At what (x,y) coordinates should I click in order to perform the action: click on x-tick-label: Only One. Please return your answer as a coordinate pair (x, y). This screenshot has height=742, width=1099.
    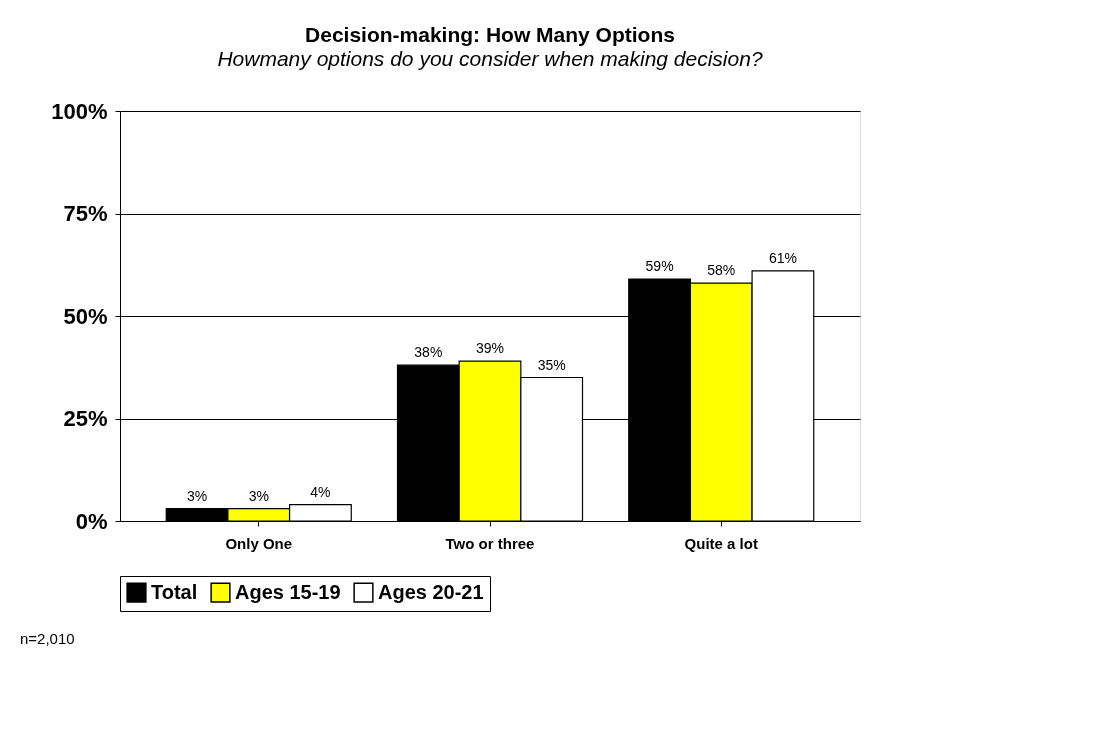
    Looking at the image, I should click on (259, 543).